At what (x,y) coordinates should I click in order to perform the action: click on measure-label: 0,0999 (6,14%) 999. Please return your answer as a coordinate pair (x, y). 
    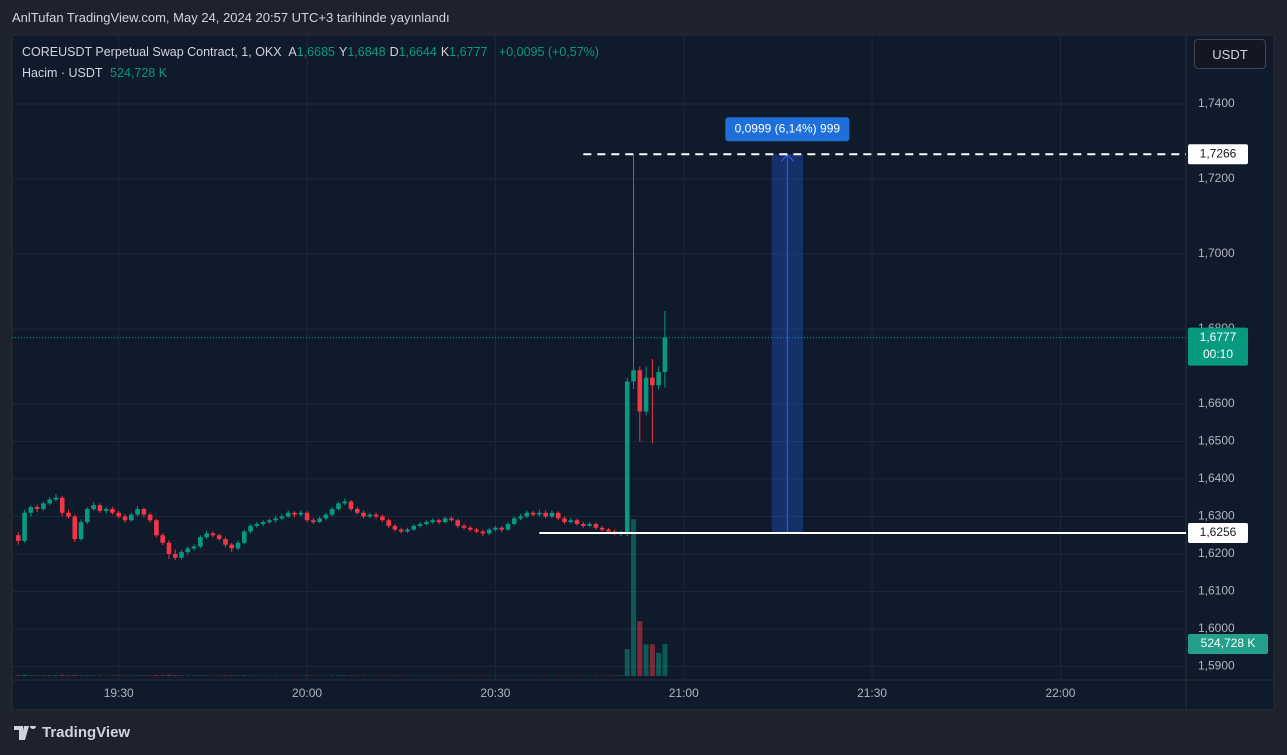
    Looking at the image, I should click on (788, 128).